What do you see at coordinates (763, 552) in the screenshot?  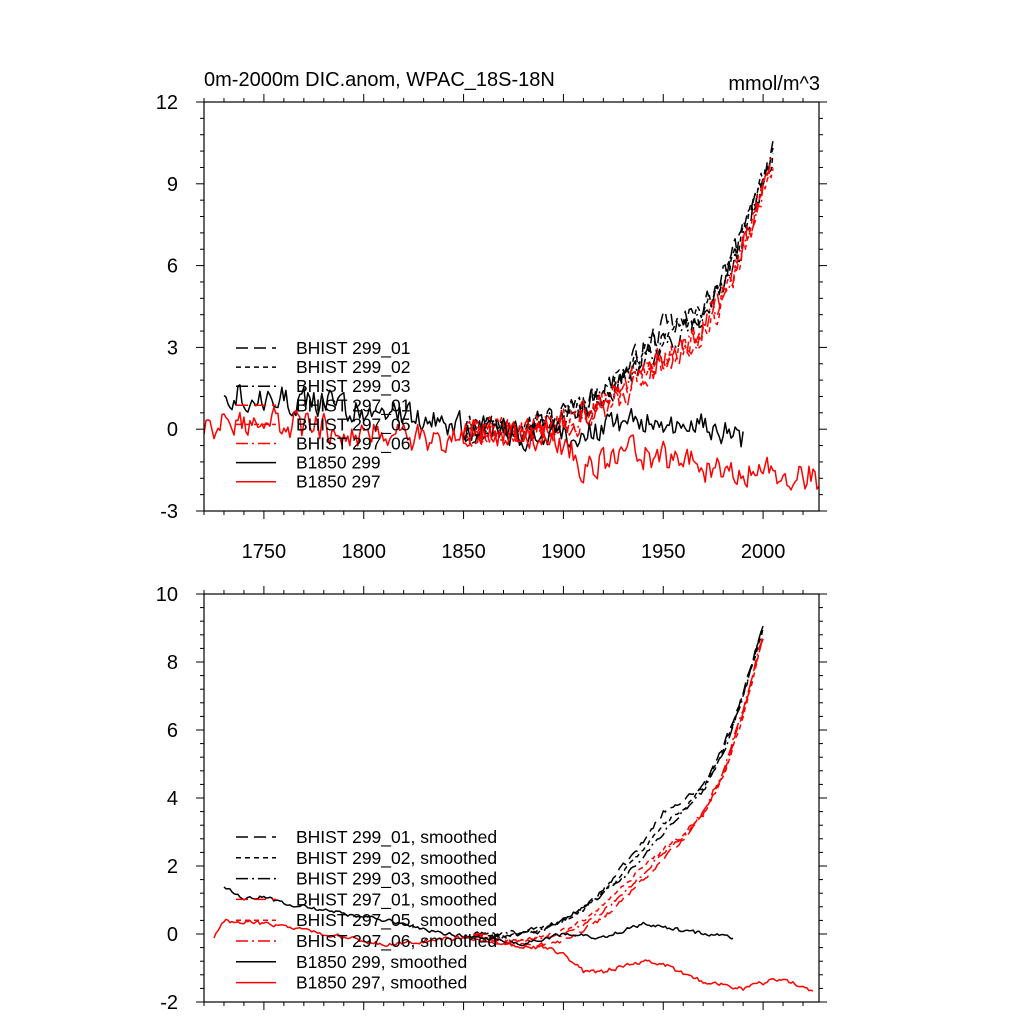 I see `x-tick-label: 2000` at bounding box center [763, 552].